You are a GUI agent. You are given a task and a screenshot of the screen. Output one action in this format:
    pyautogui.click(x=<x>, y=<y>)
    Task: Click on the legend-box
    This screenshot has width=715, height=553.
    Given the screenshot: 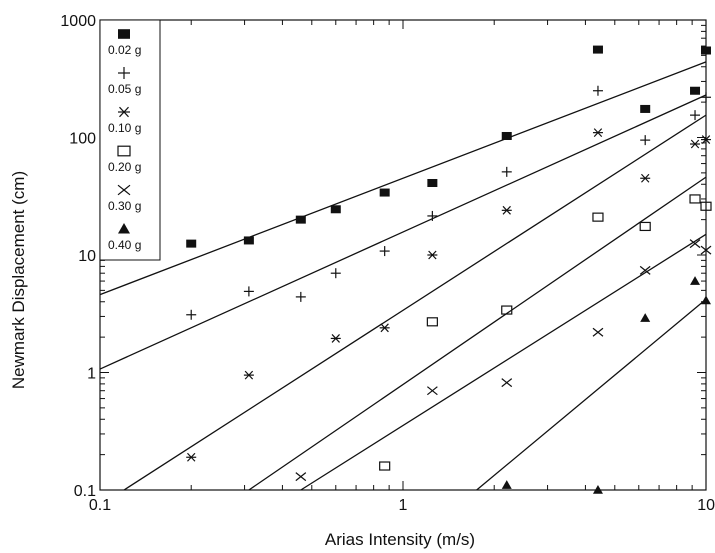 What is the action you would take?
    pyautogui.click(x=130, y=140)
    